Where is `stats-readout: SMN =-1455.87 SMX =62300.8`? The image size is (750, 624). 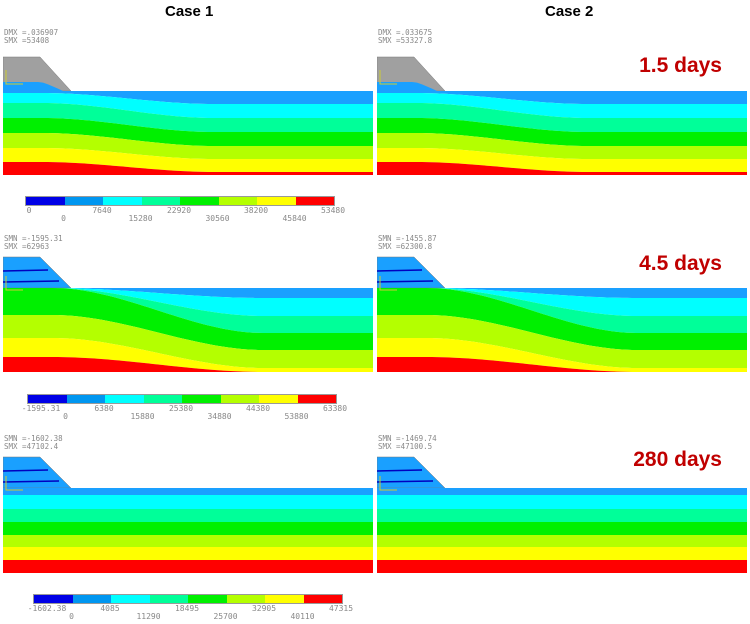 stats-readout: SMN =-1455.87 SMX =62300.8 is located at coordinates (407, 243).